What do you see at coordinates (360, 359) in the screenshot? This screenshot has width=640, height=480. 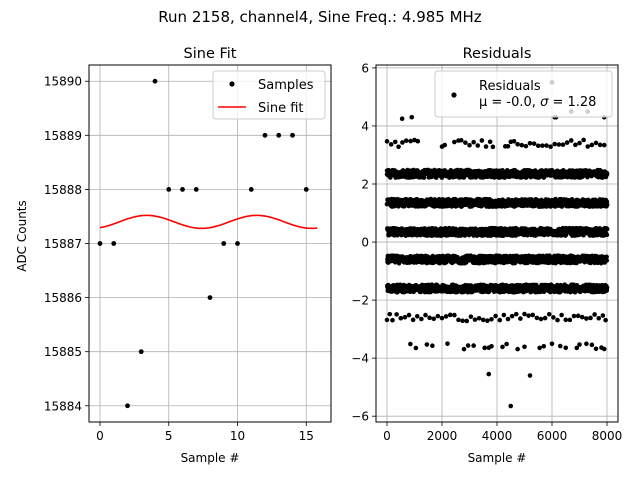 I see `y-tick-label: −4` at bounding box center [360, 359].